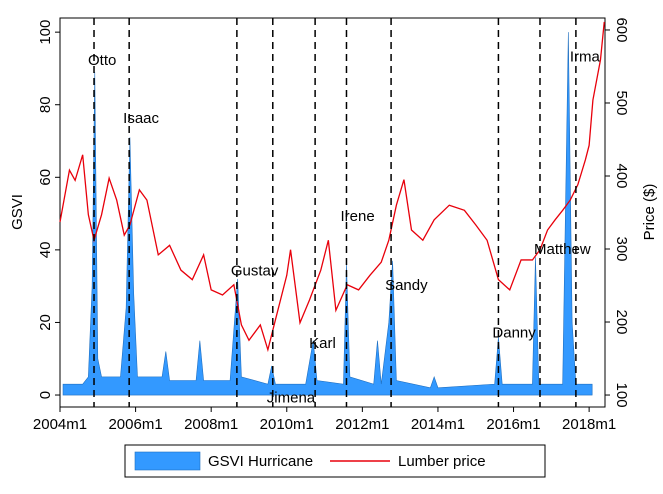 This screenshot has height=494, width=663. What do you see at coordinates (649, 212) in the screenshot?
I see `y2-axis-label: Price ($)` at bounding box center [649, 212].